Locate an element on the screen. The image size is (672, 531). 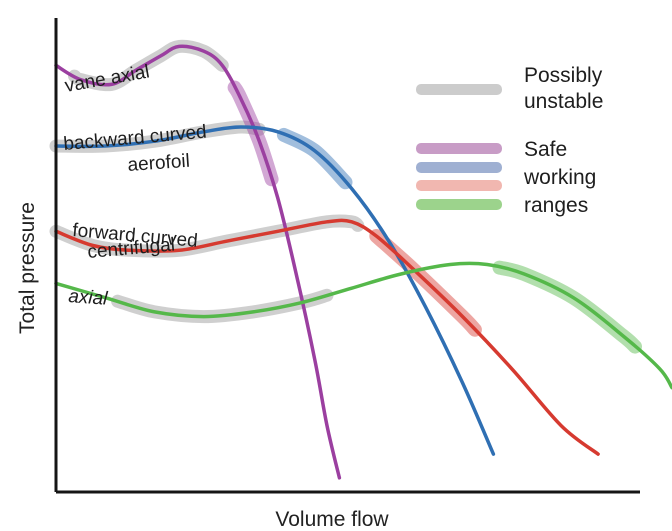
label-backward-curved-line2: aerofoil is located at coordinates (159, 163).